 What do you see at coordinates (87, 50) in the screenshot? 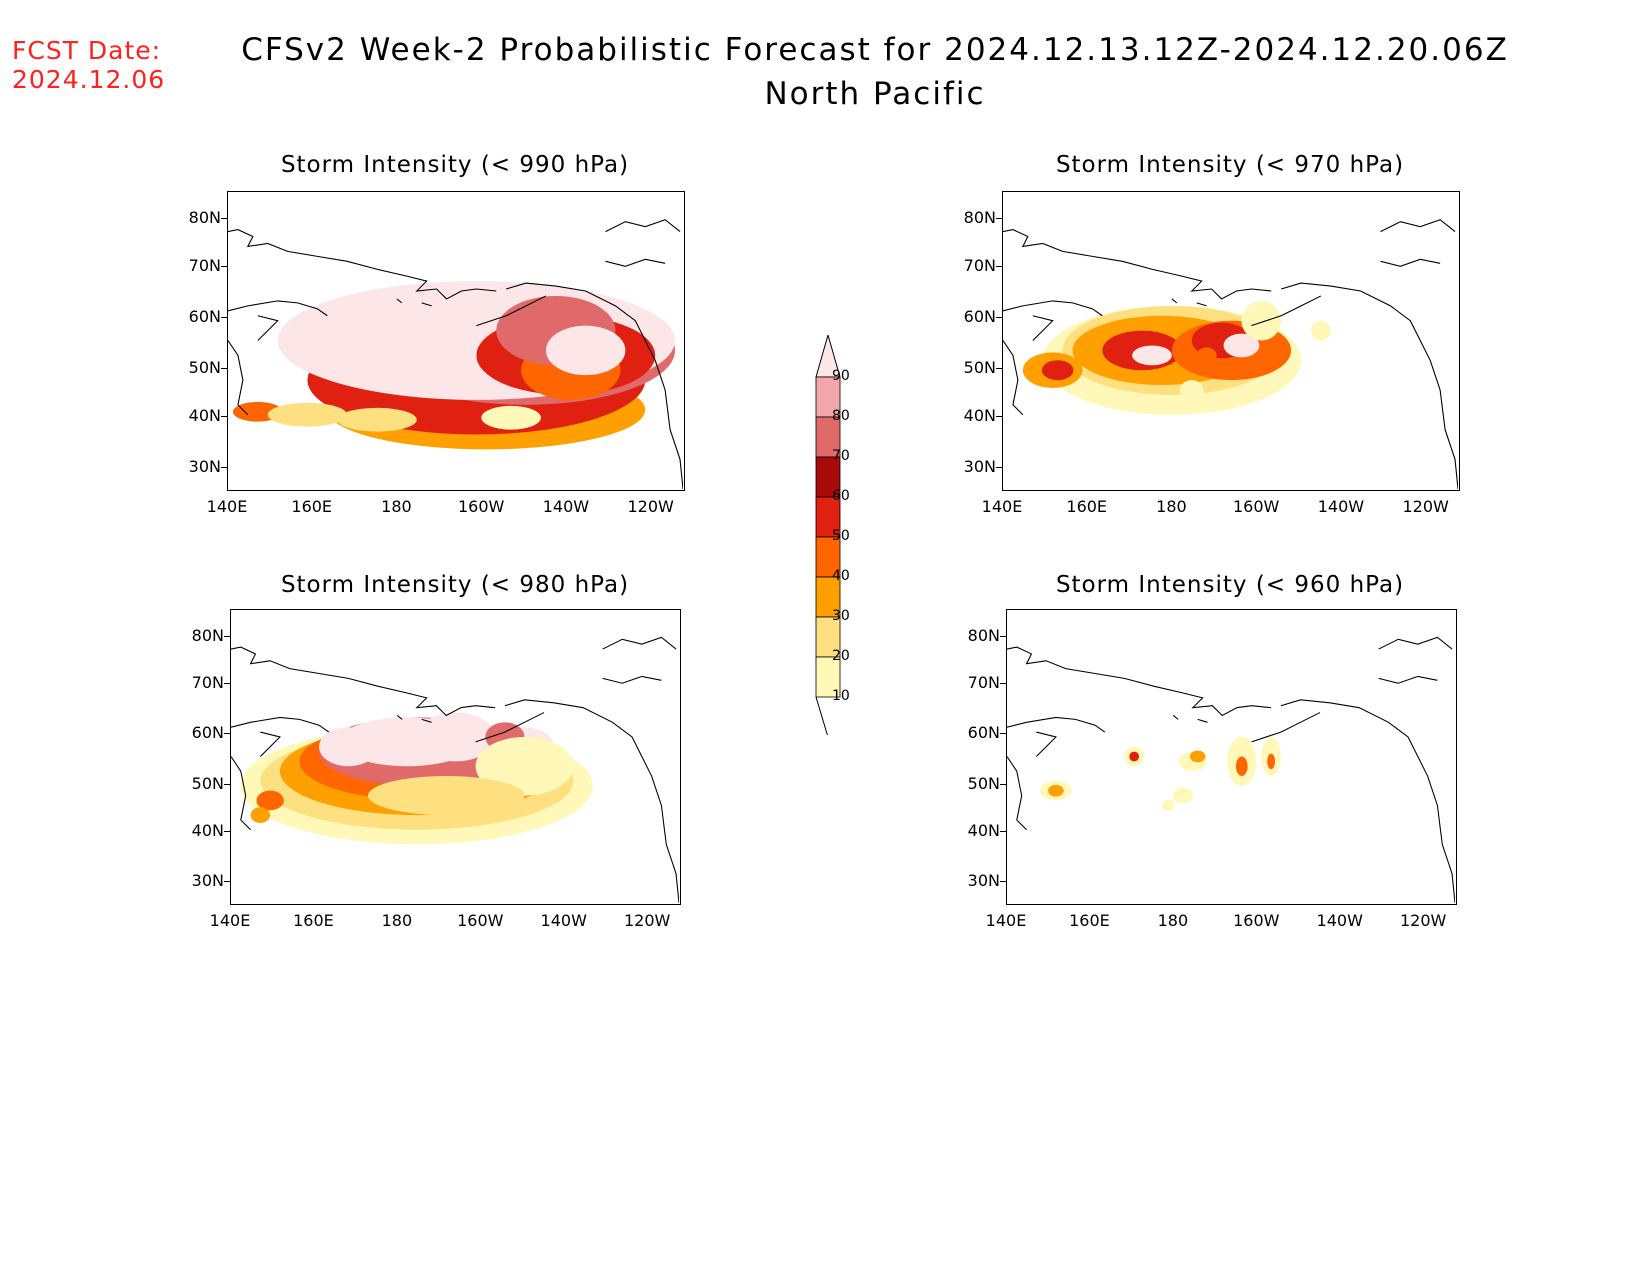
I see `fcst-label: FCST Date:` at bounding box center [87, 50].